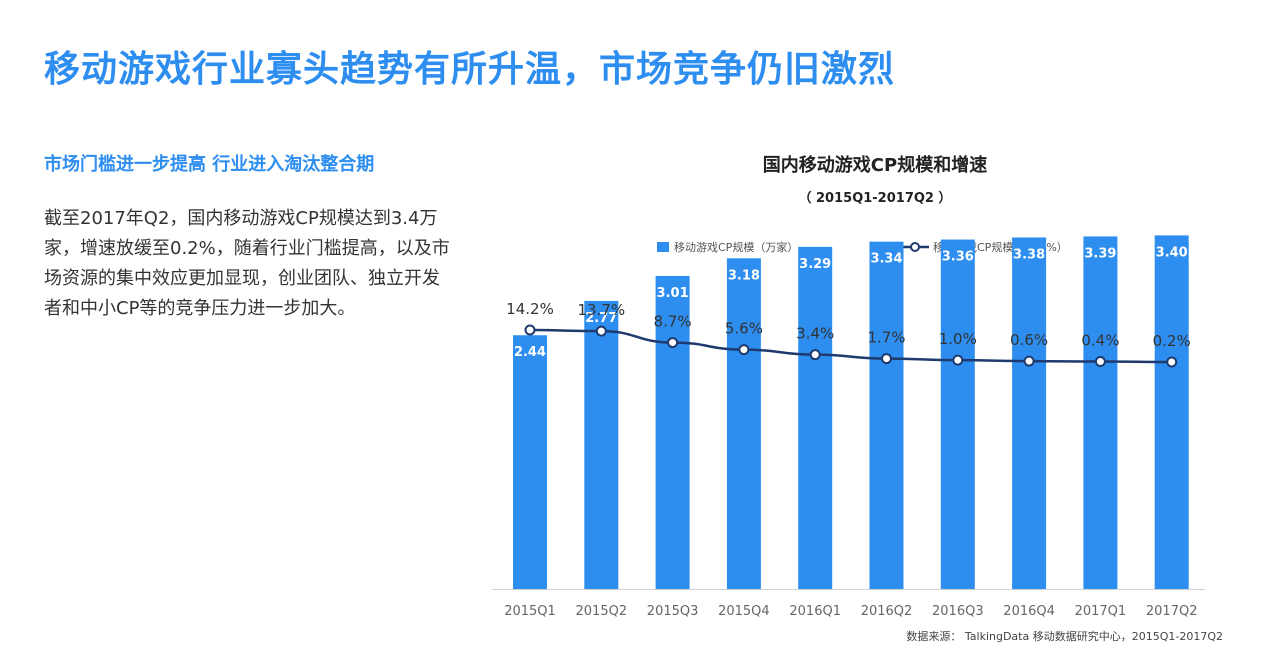 The image size is (1268, 669). I want to click on growth-rate-label: 5.6%, so click(744, 329).